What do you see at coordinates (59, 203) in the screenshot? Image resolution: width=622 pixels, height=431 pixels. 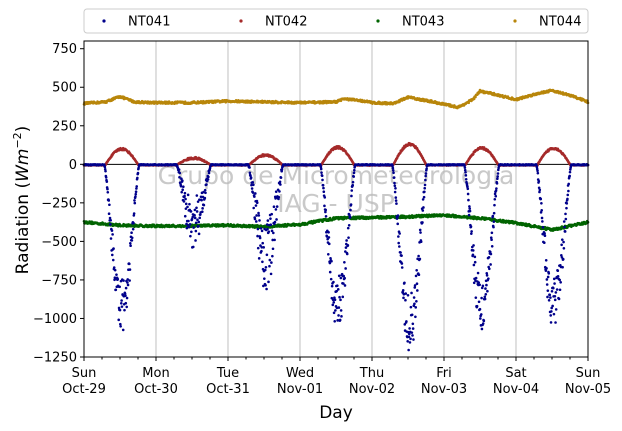 I see `y-tick-label: −250` at bounding box center [59, 203].